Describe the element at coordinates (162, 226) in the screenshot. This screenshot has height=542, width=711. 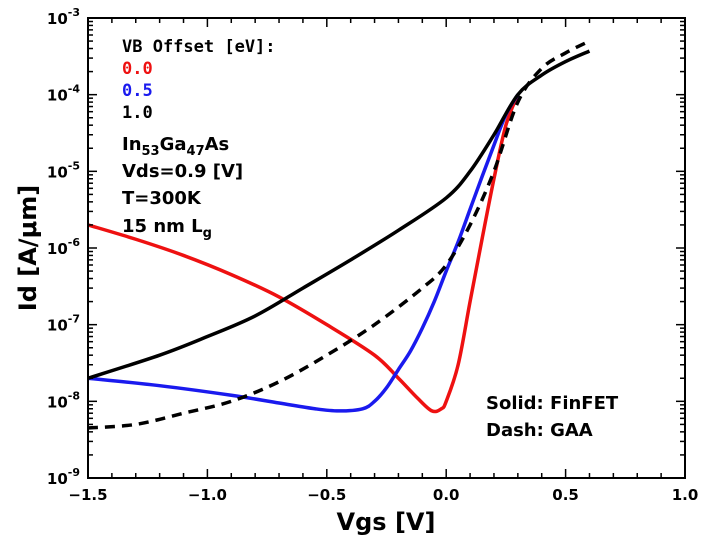
I see `lg-main: 15 nm L` at that location.